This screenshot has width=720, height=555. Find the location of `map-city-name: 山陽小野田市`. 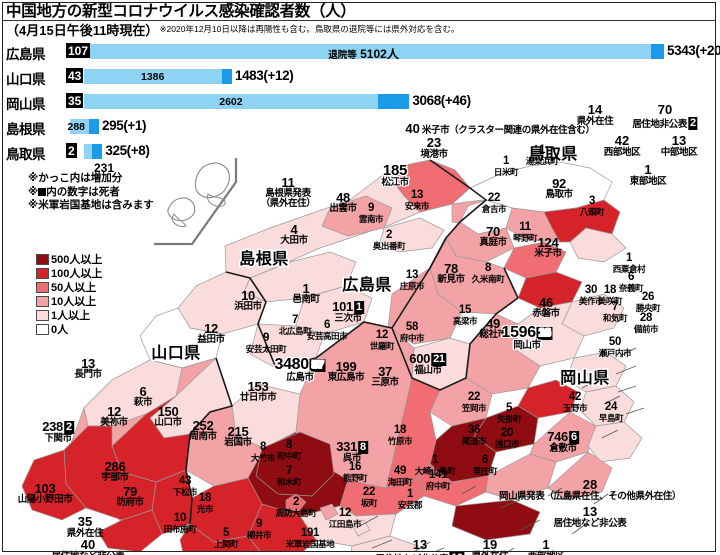

map-city-name: 山陽小野田市 is located at coordinates (45, 500).